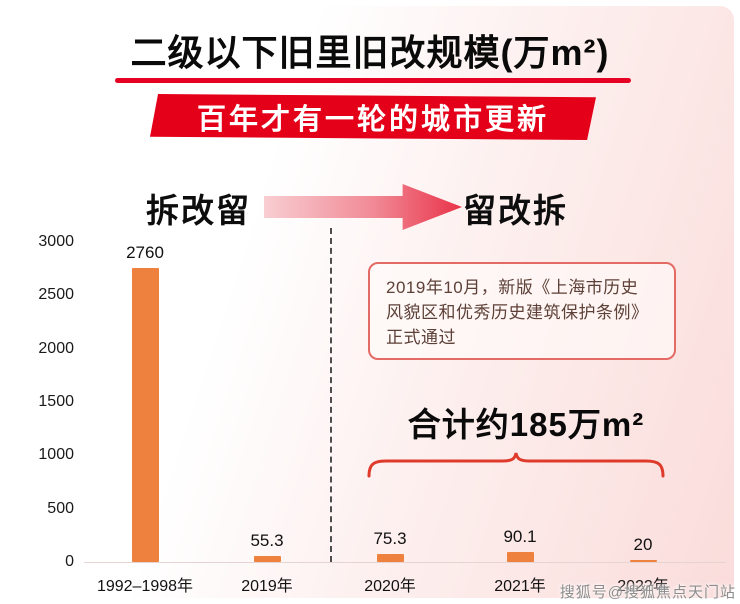  What do you see at coordinates (56, 295) in the screenshot?
I see `y-axis-tick: 2500` at bounding box center [56, 295].